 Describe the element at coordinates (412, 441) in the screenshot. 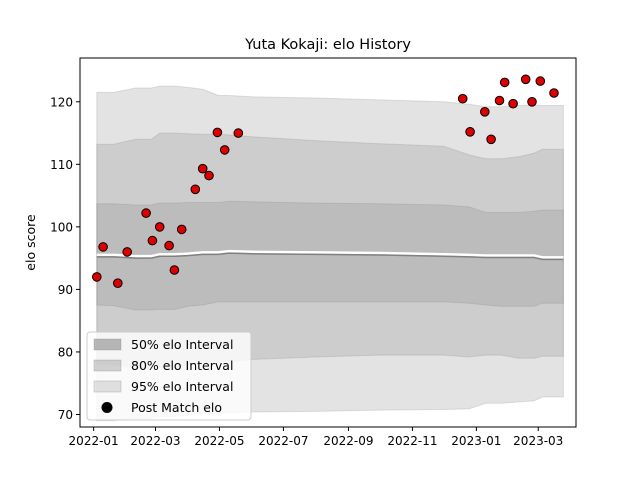

I see `x-tick-label: 2022-11` at that location.